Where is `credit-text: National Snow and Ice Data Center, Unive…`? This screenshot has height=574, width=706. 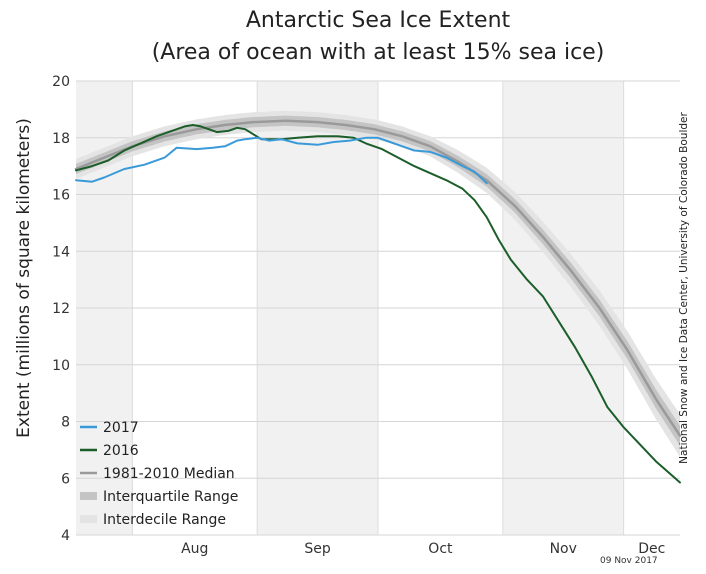
credit-text: National Snow and Ice Data Center, Unive… is located at coordinates (684, 288).